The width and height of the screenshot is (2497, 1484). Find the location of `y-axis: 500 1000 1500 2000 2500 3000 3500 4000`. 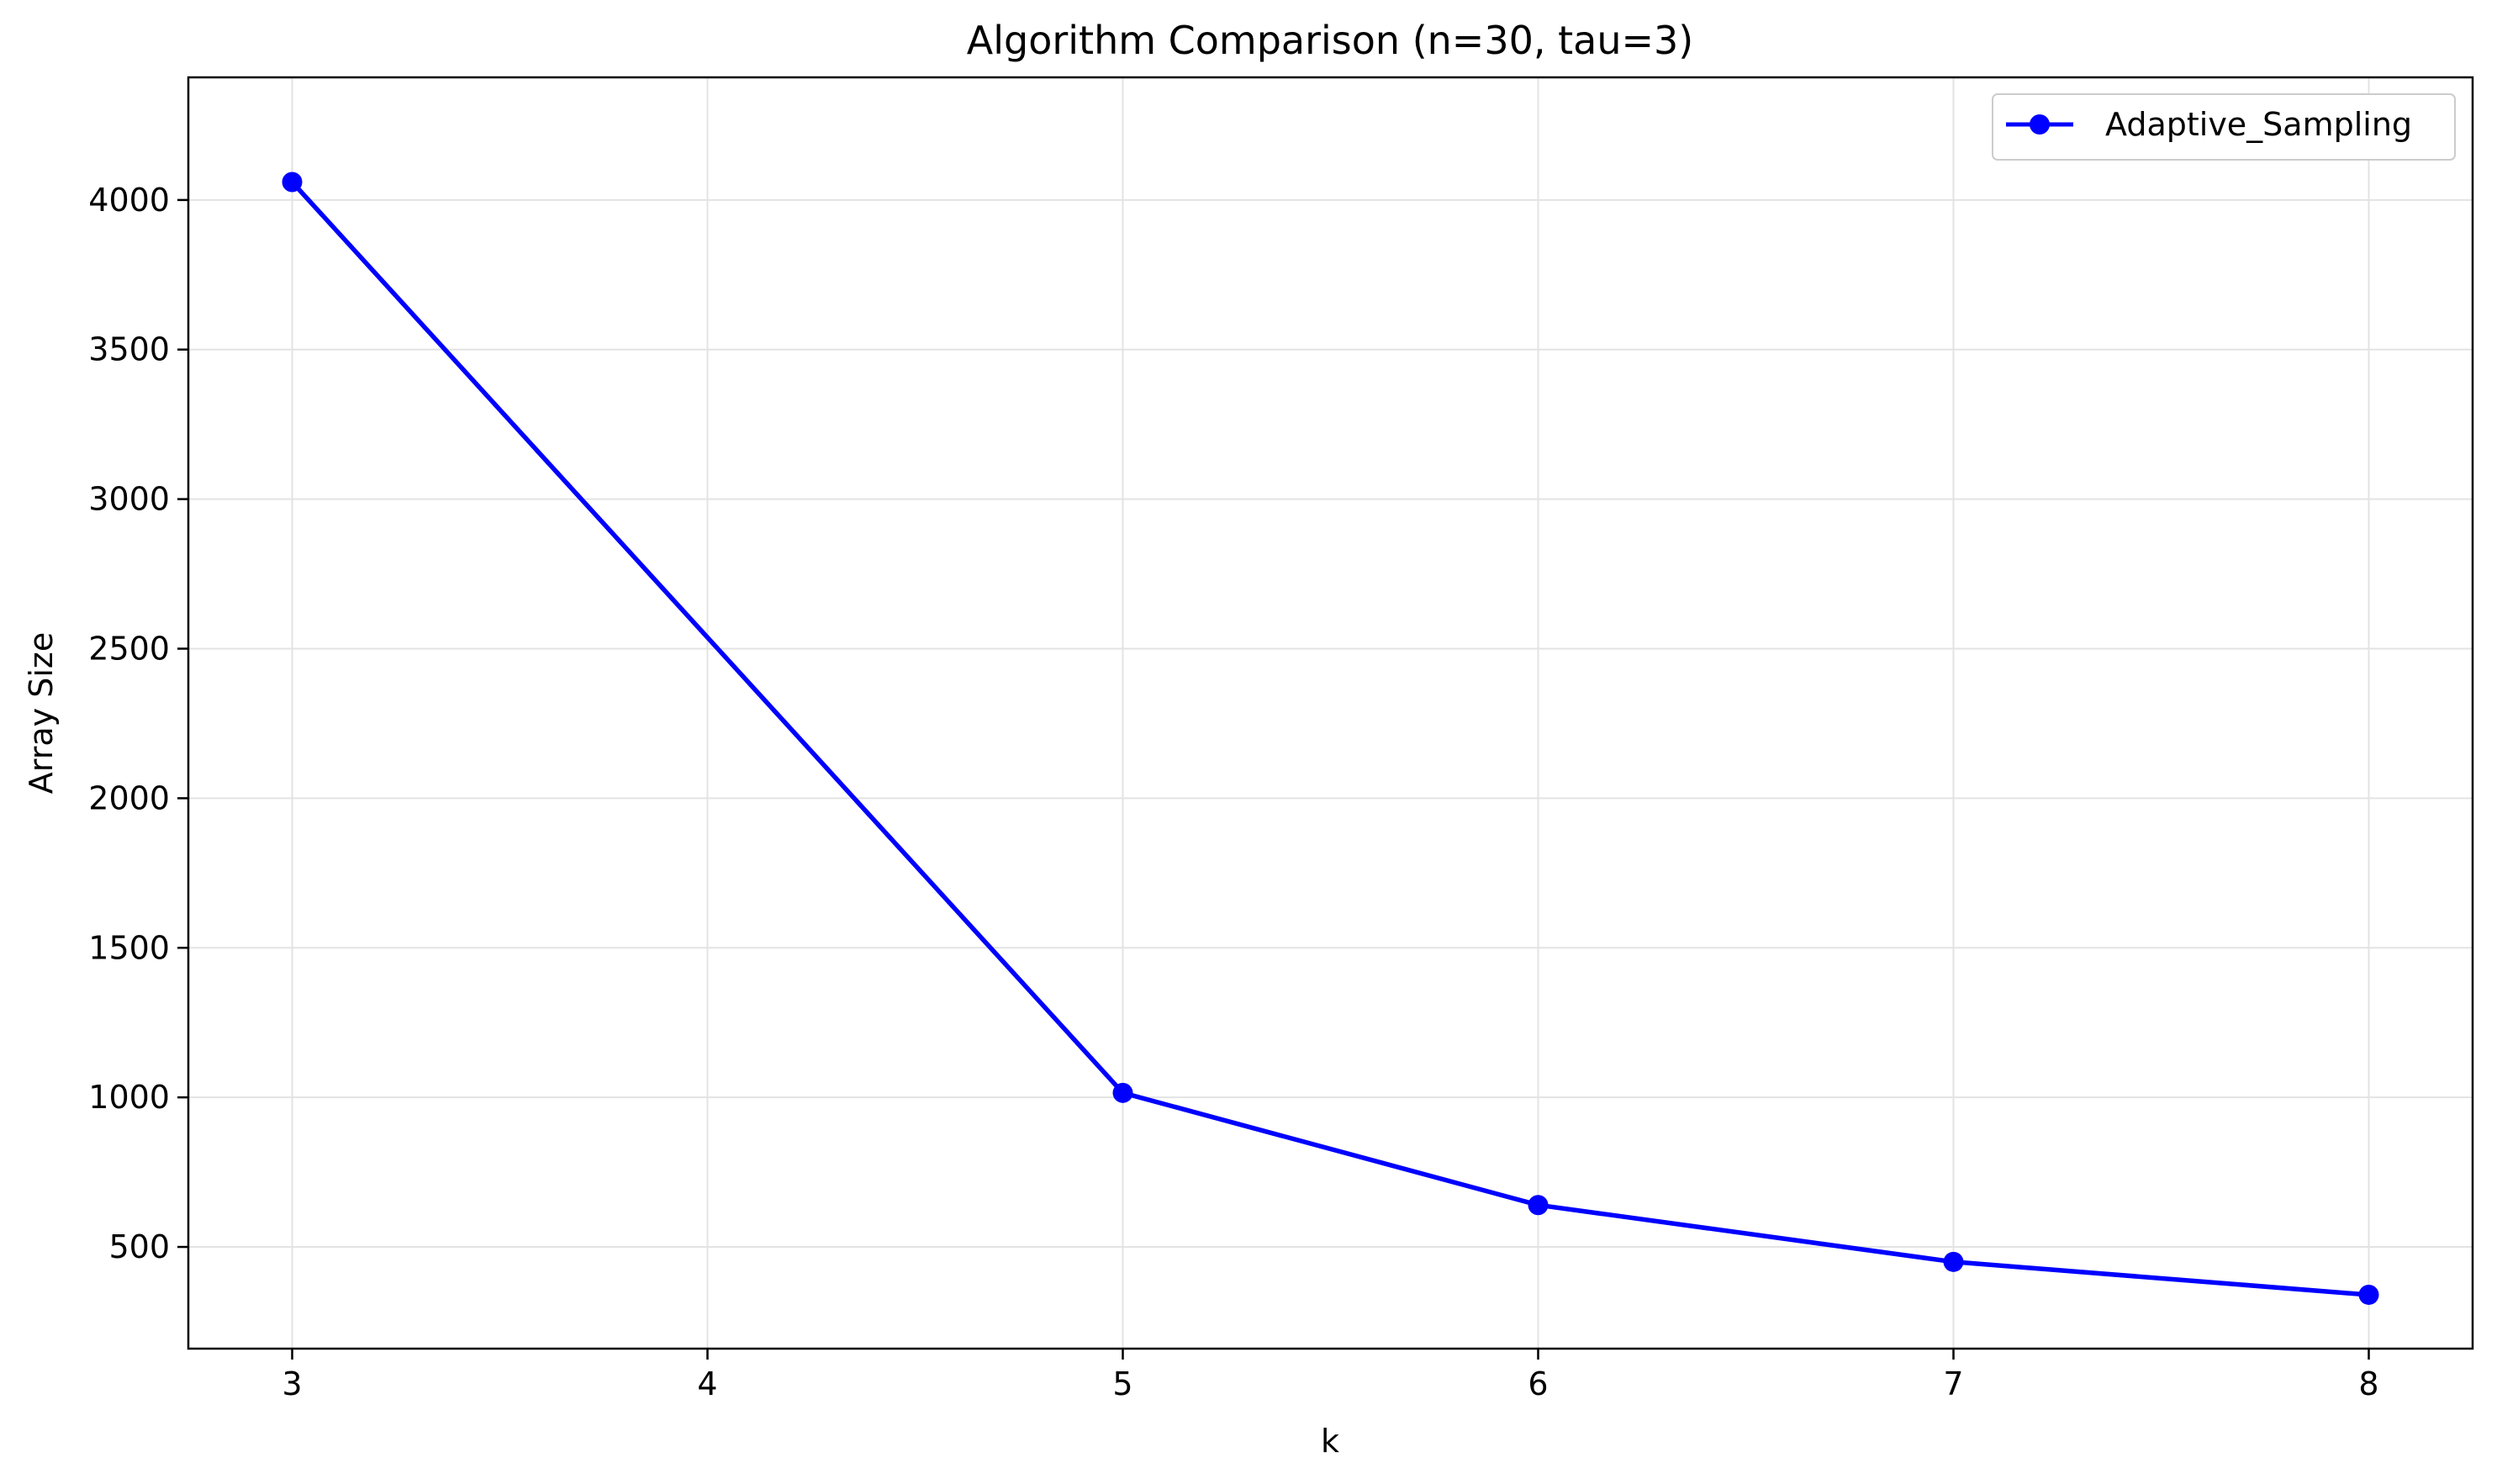

y-axis: 500 1000 1500 2000 2500 3000 3500 4000 is located at coordinates (138, 723).